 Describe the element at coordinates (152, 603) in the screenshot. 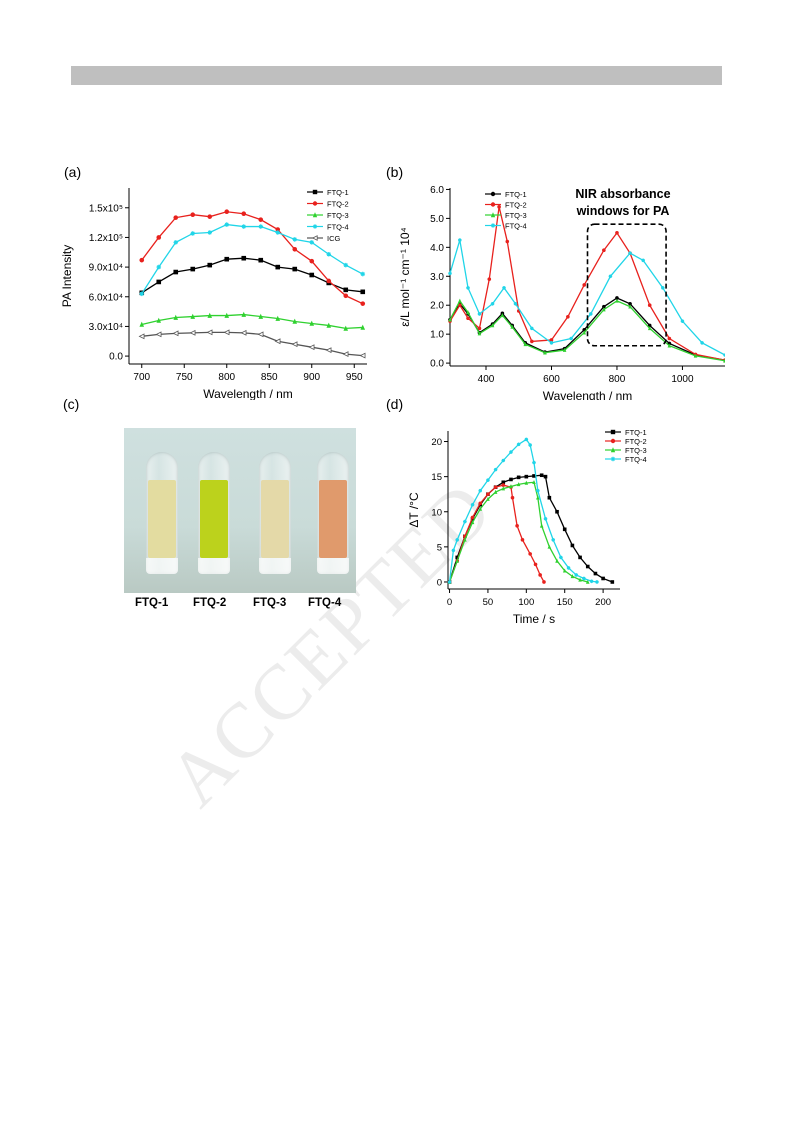

I see `vial-label: FTQ-1` at that location.